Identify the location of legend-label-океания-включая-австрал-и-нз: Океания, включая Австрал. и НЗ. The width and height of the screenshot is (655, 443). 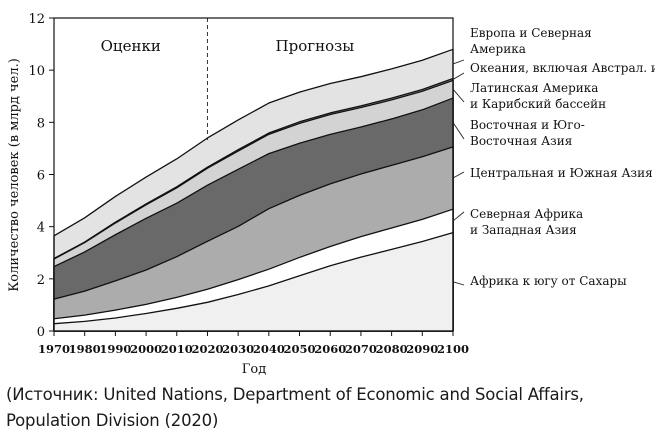
(562, 68).